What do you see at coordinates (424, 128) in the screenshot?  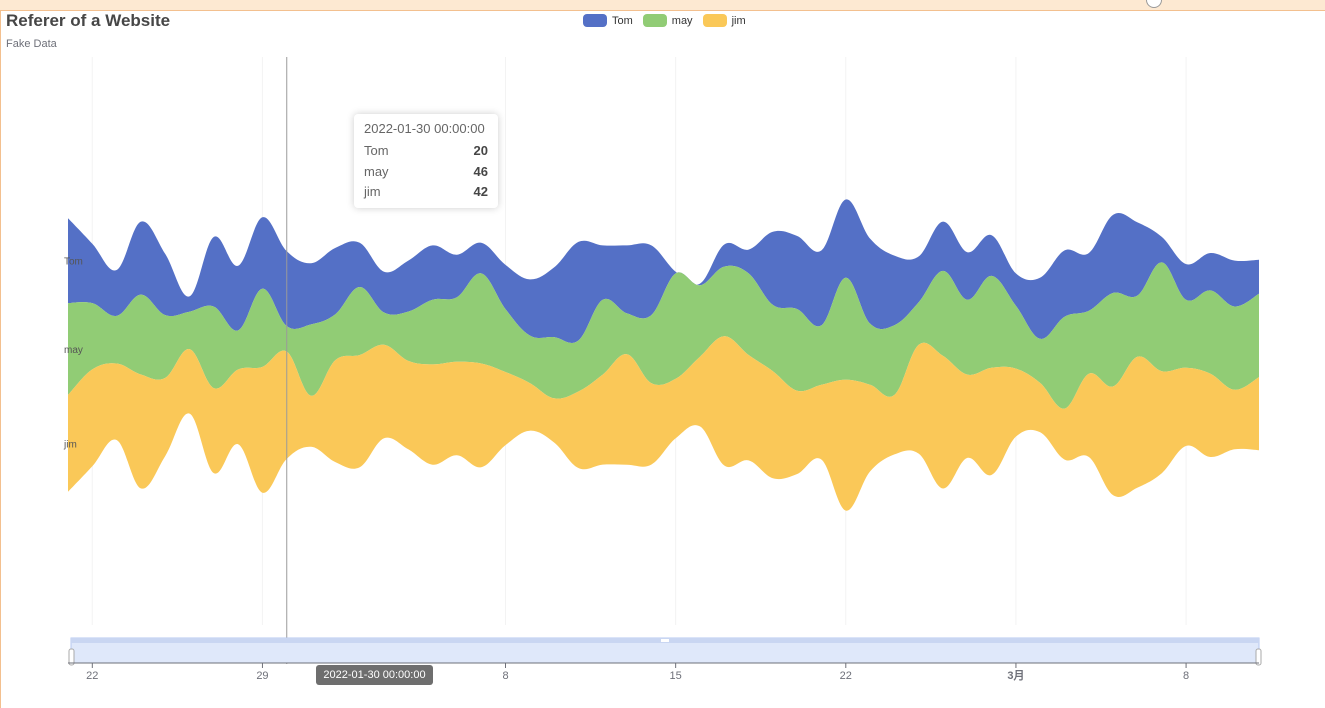 I see `tooltip-time: 2022-01-30 00:00:00` at bounding box center [424, 128].